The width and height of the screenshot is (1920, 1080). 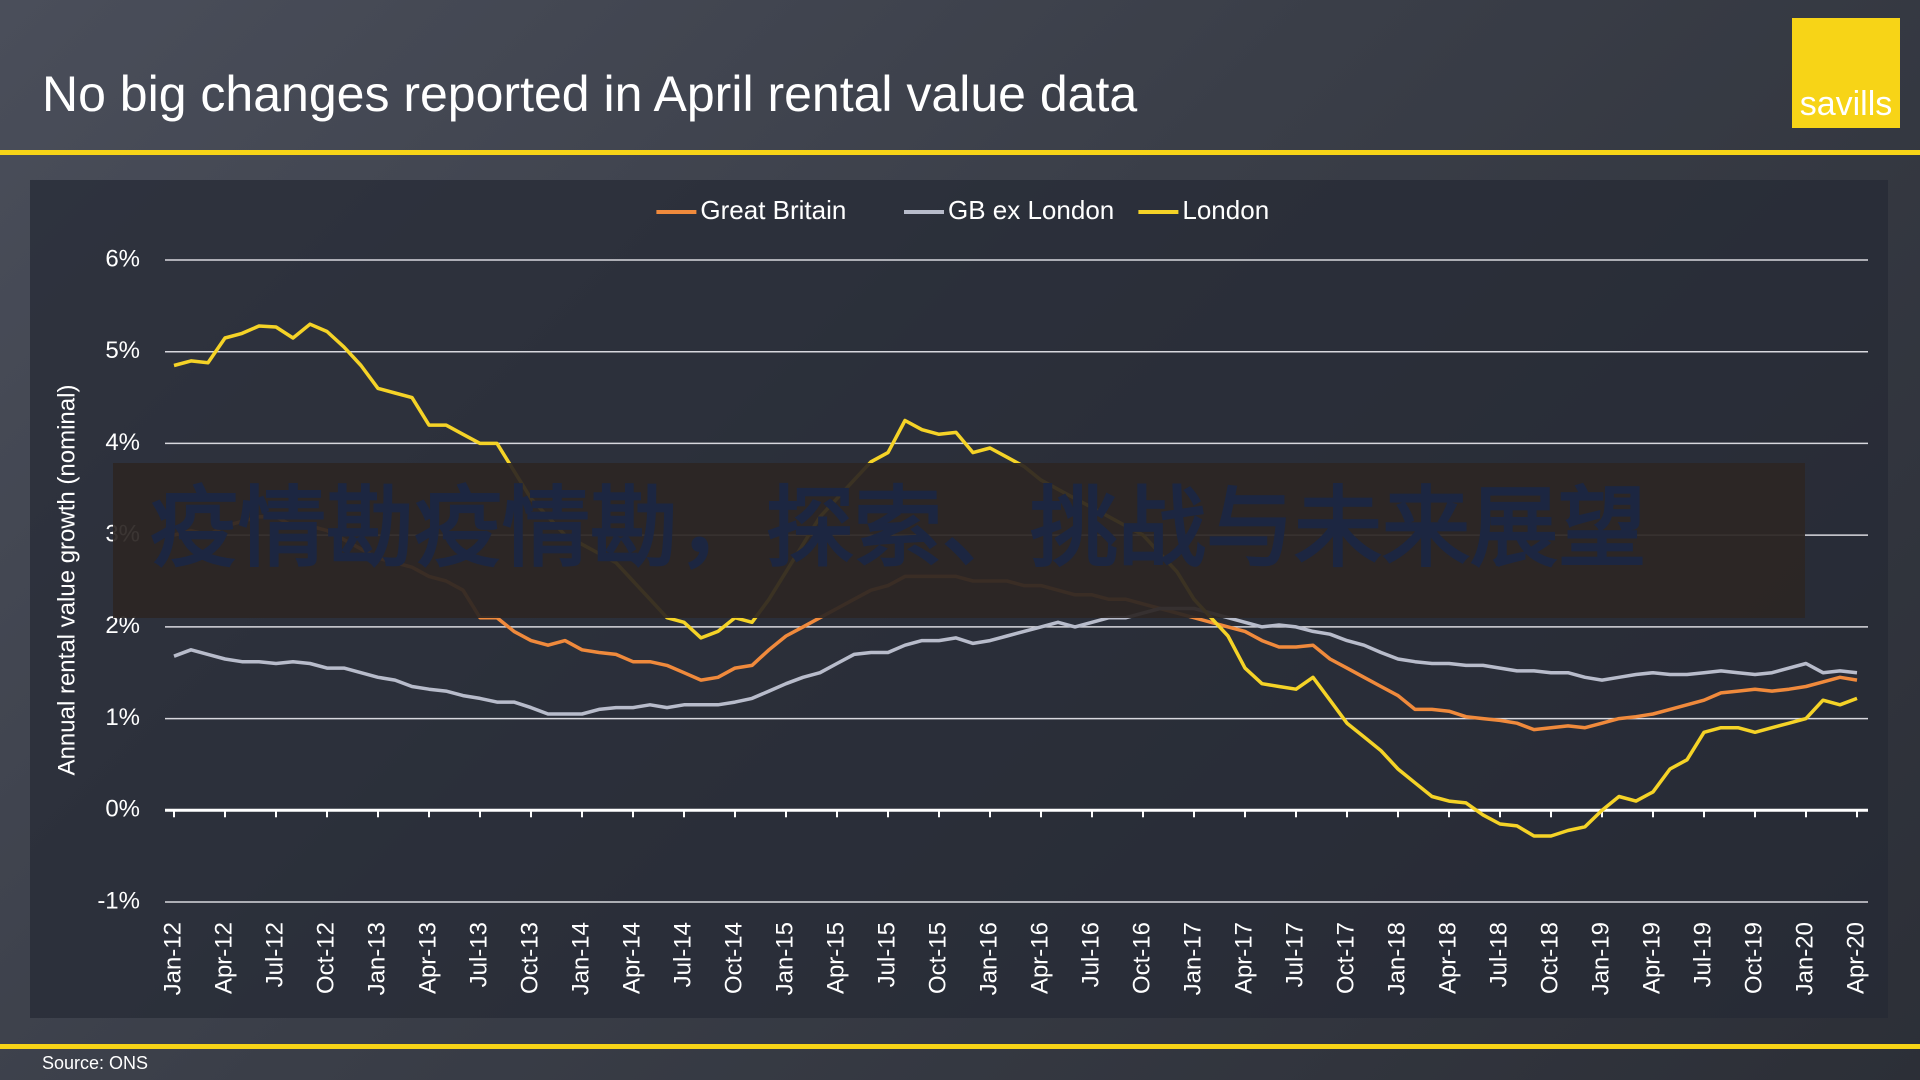 I want to click on x-tick-label: Jul-14, so click(x=682, y=954).